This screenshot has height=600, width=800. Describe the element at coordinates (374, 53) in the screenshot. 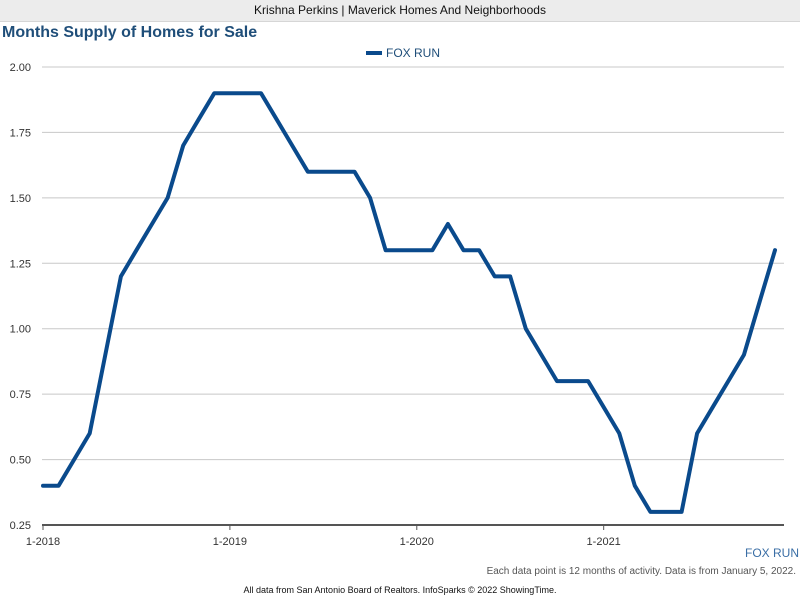

I see `legend-swatch` at that location.